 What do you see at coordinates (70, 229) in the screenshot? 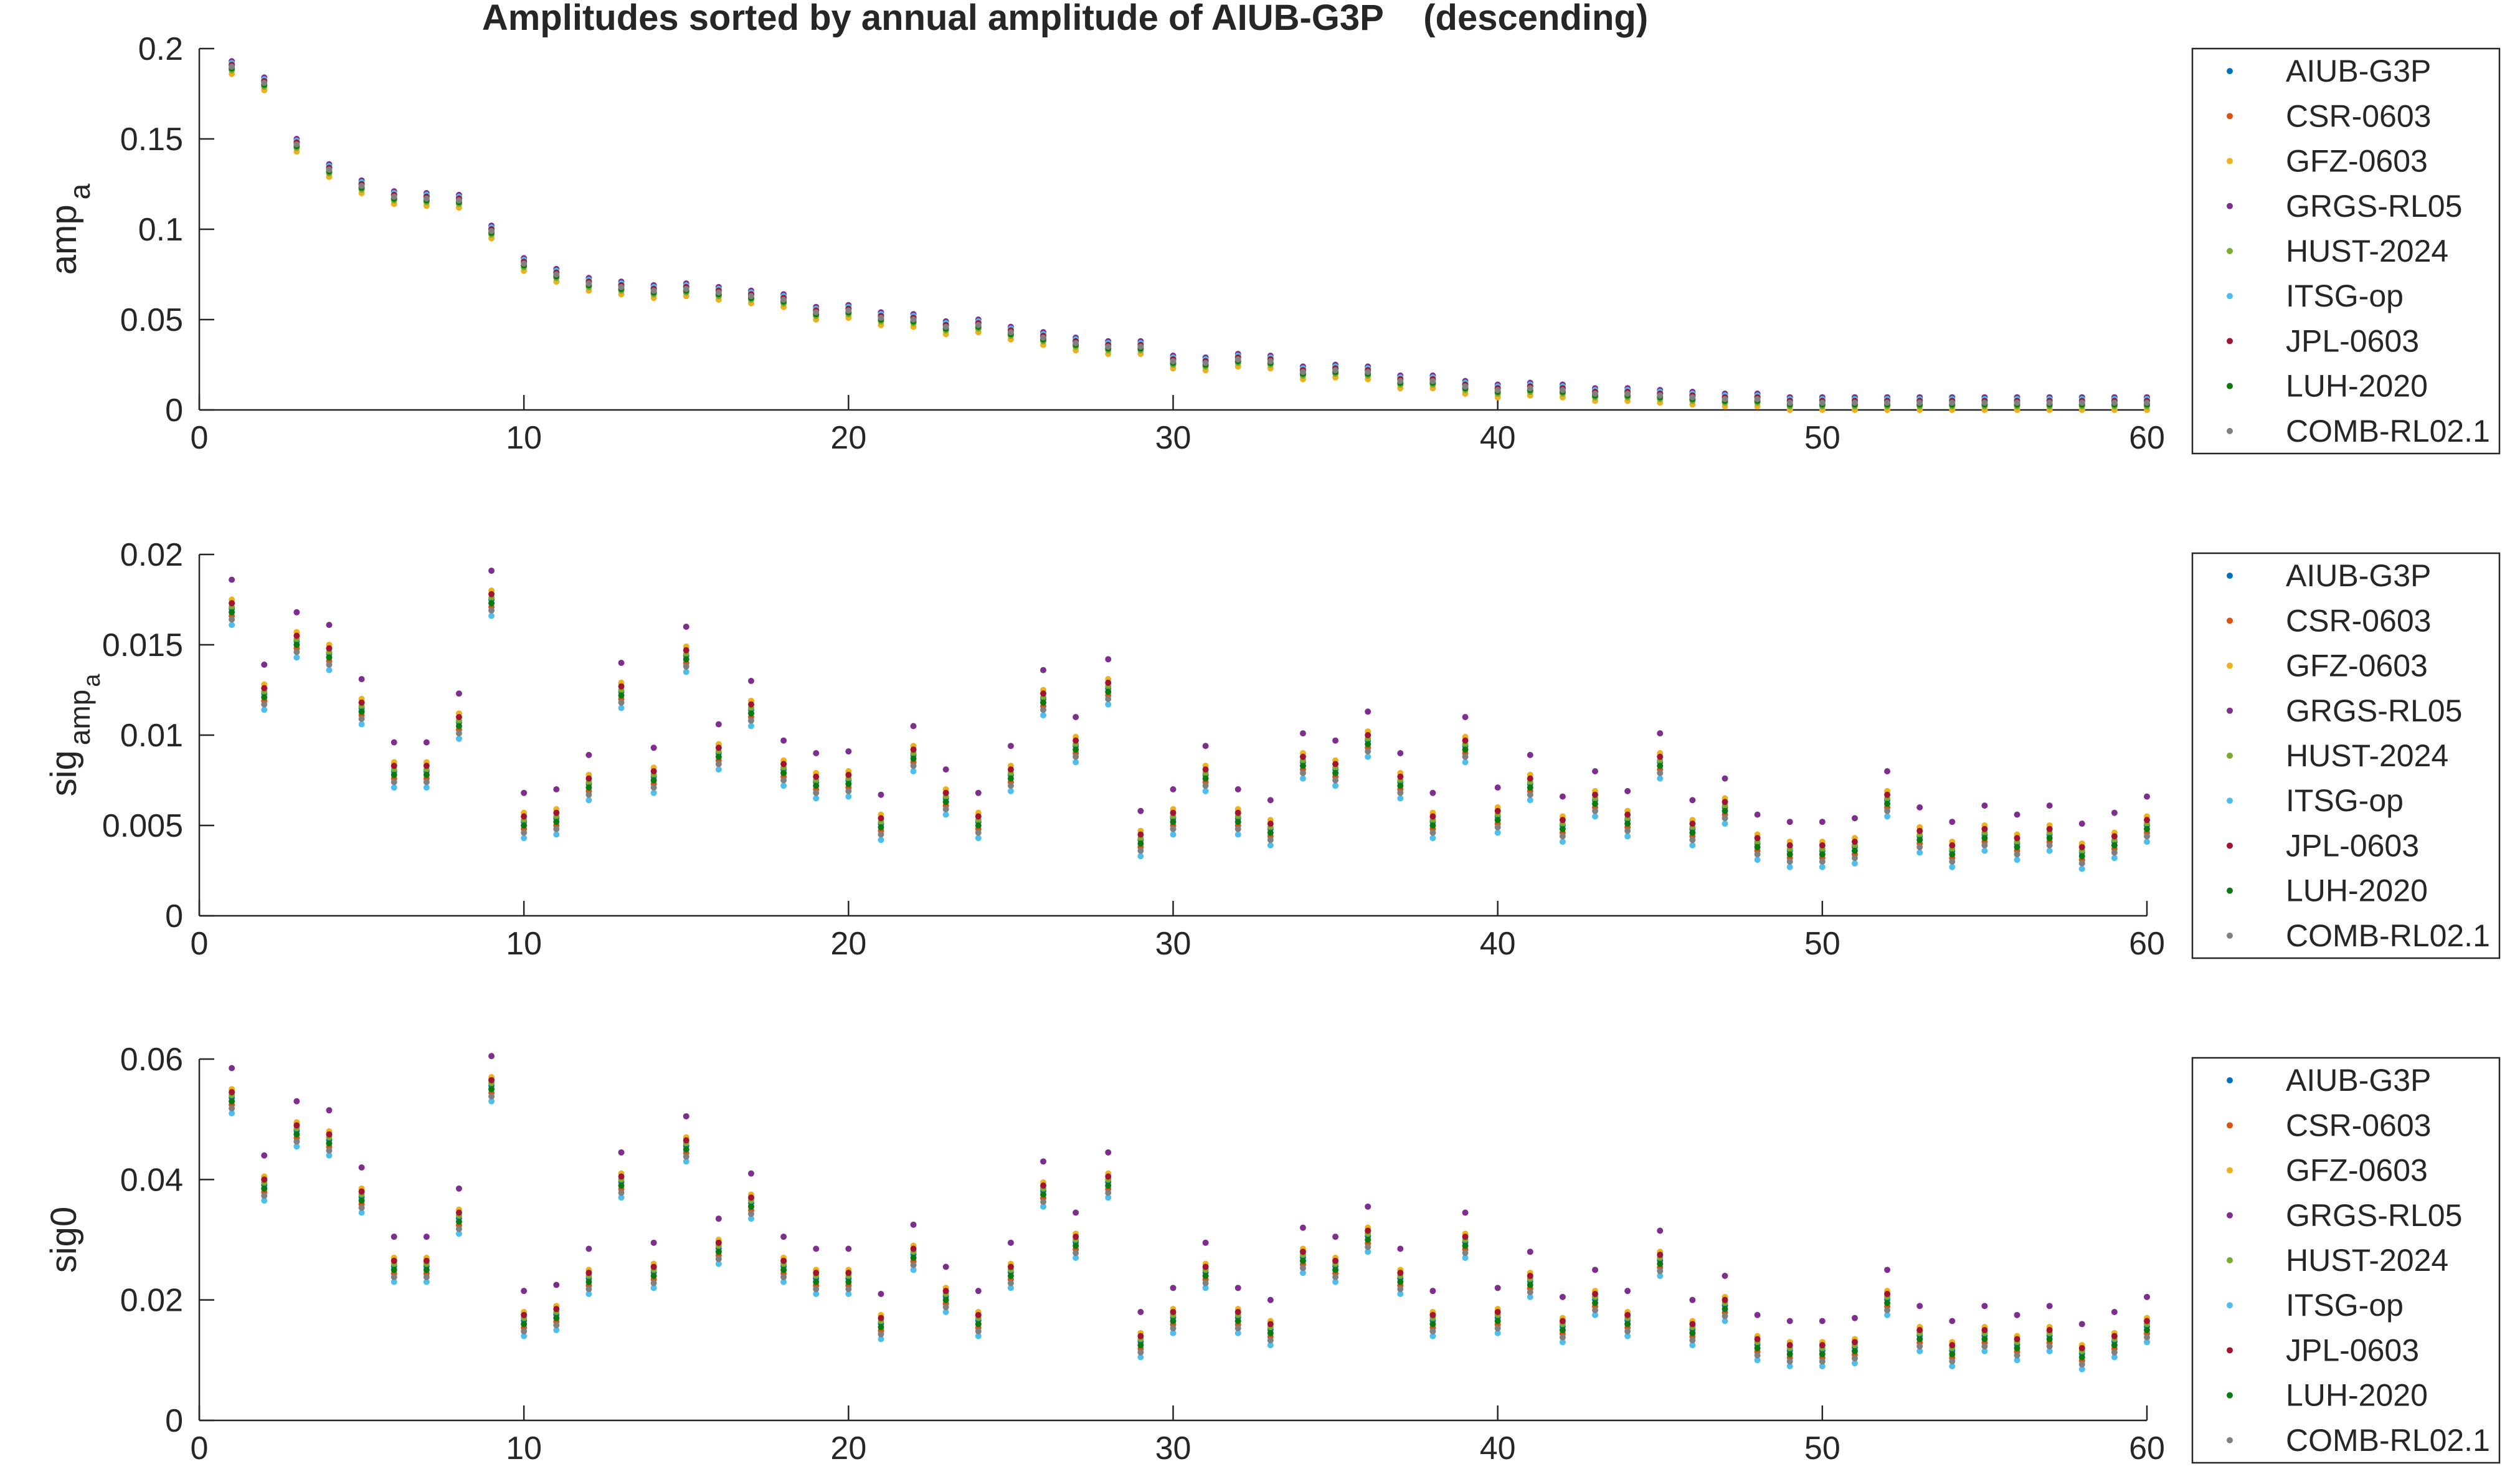
I see `y-axis-label: amp a` at bounding box center [70, 229].